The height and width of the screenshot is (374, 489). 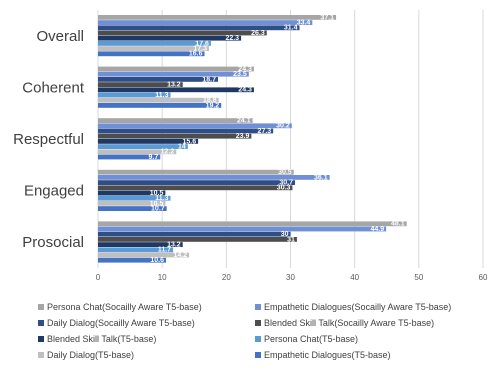 What do you see at coordinates (210, 100) in the screenshot?
I see `bar-value-label-coherent-series-6: 18.8` at bounding box center [210, 100].